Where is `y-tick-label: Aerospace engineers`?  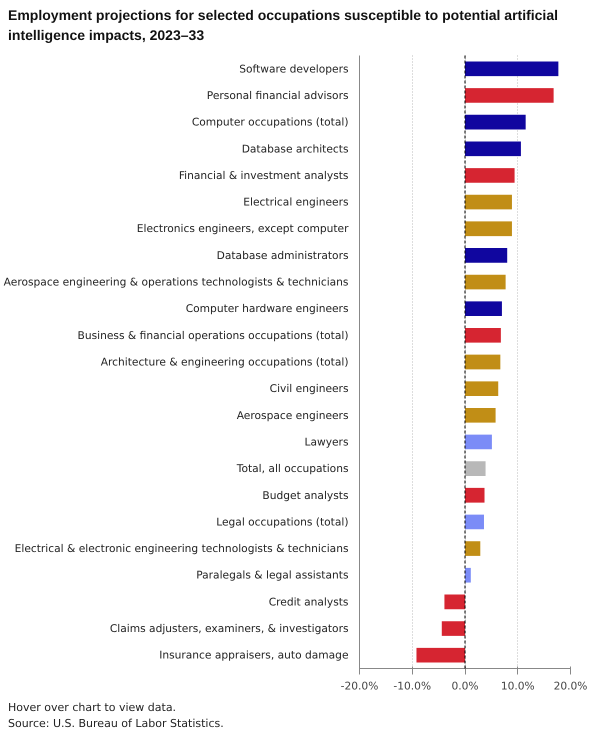
y-tick-label: Aerospace engineers is located at coordinates (292, 415).